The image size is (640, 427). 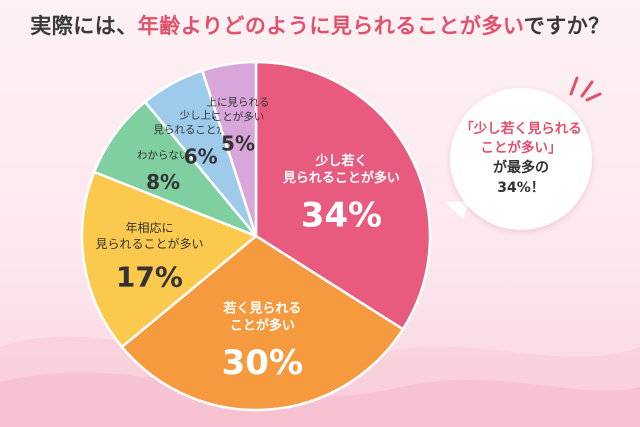 What do you see at coordinates (201, 115) in the screenshot?
I see `slice-label-4-line-0: 少し上に` at bounding box center [201, 115].